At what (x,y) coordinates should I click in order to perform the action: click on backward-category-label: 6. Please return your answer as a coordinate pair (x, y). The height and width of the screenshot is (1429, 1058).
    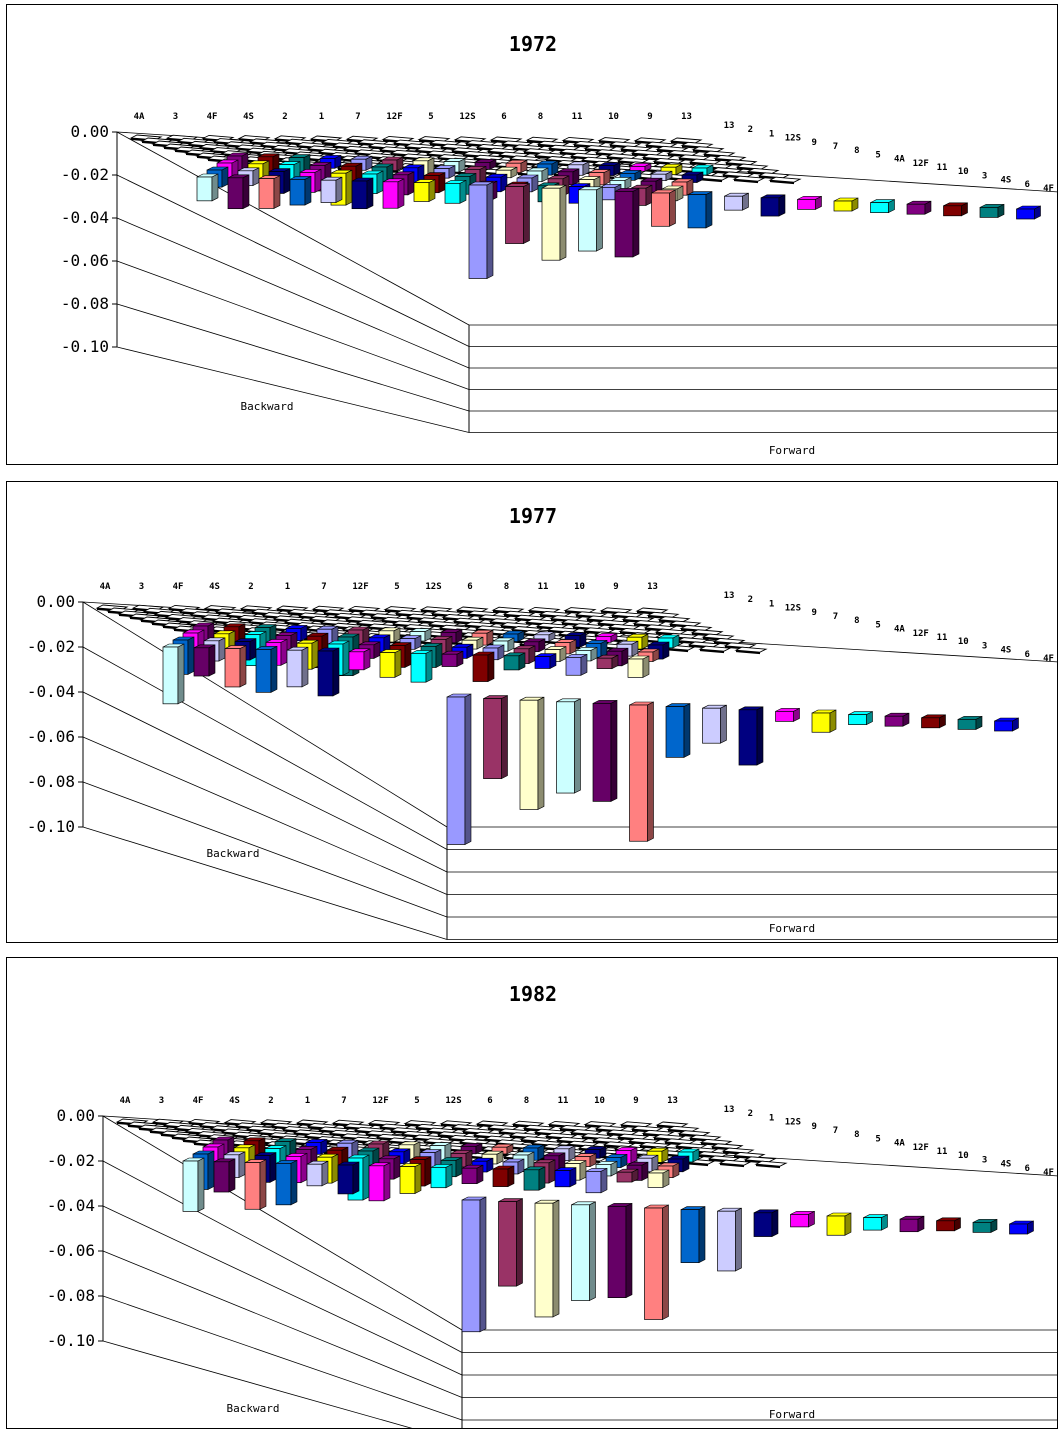
    Looking at the image, I should click on (489, 1101).